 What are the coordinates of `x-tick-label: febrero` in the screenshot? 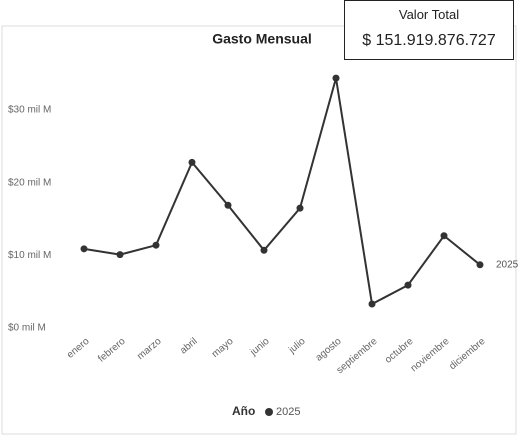 It's located at (112, 350).